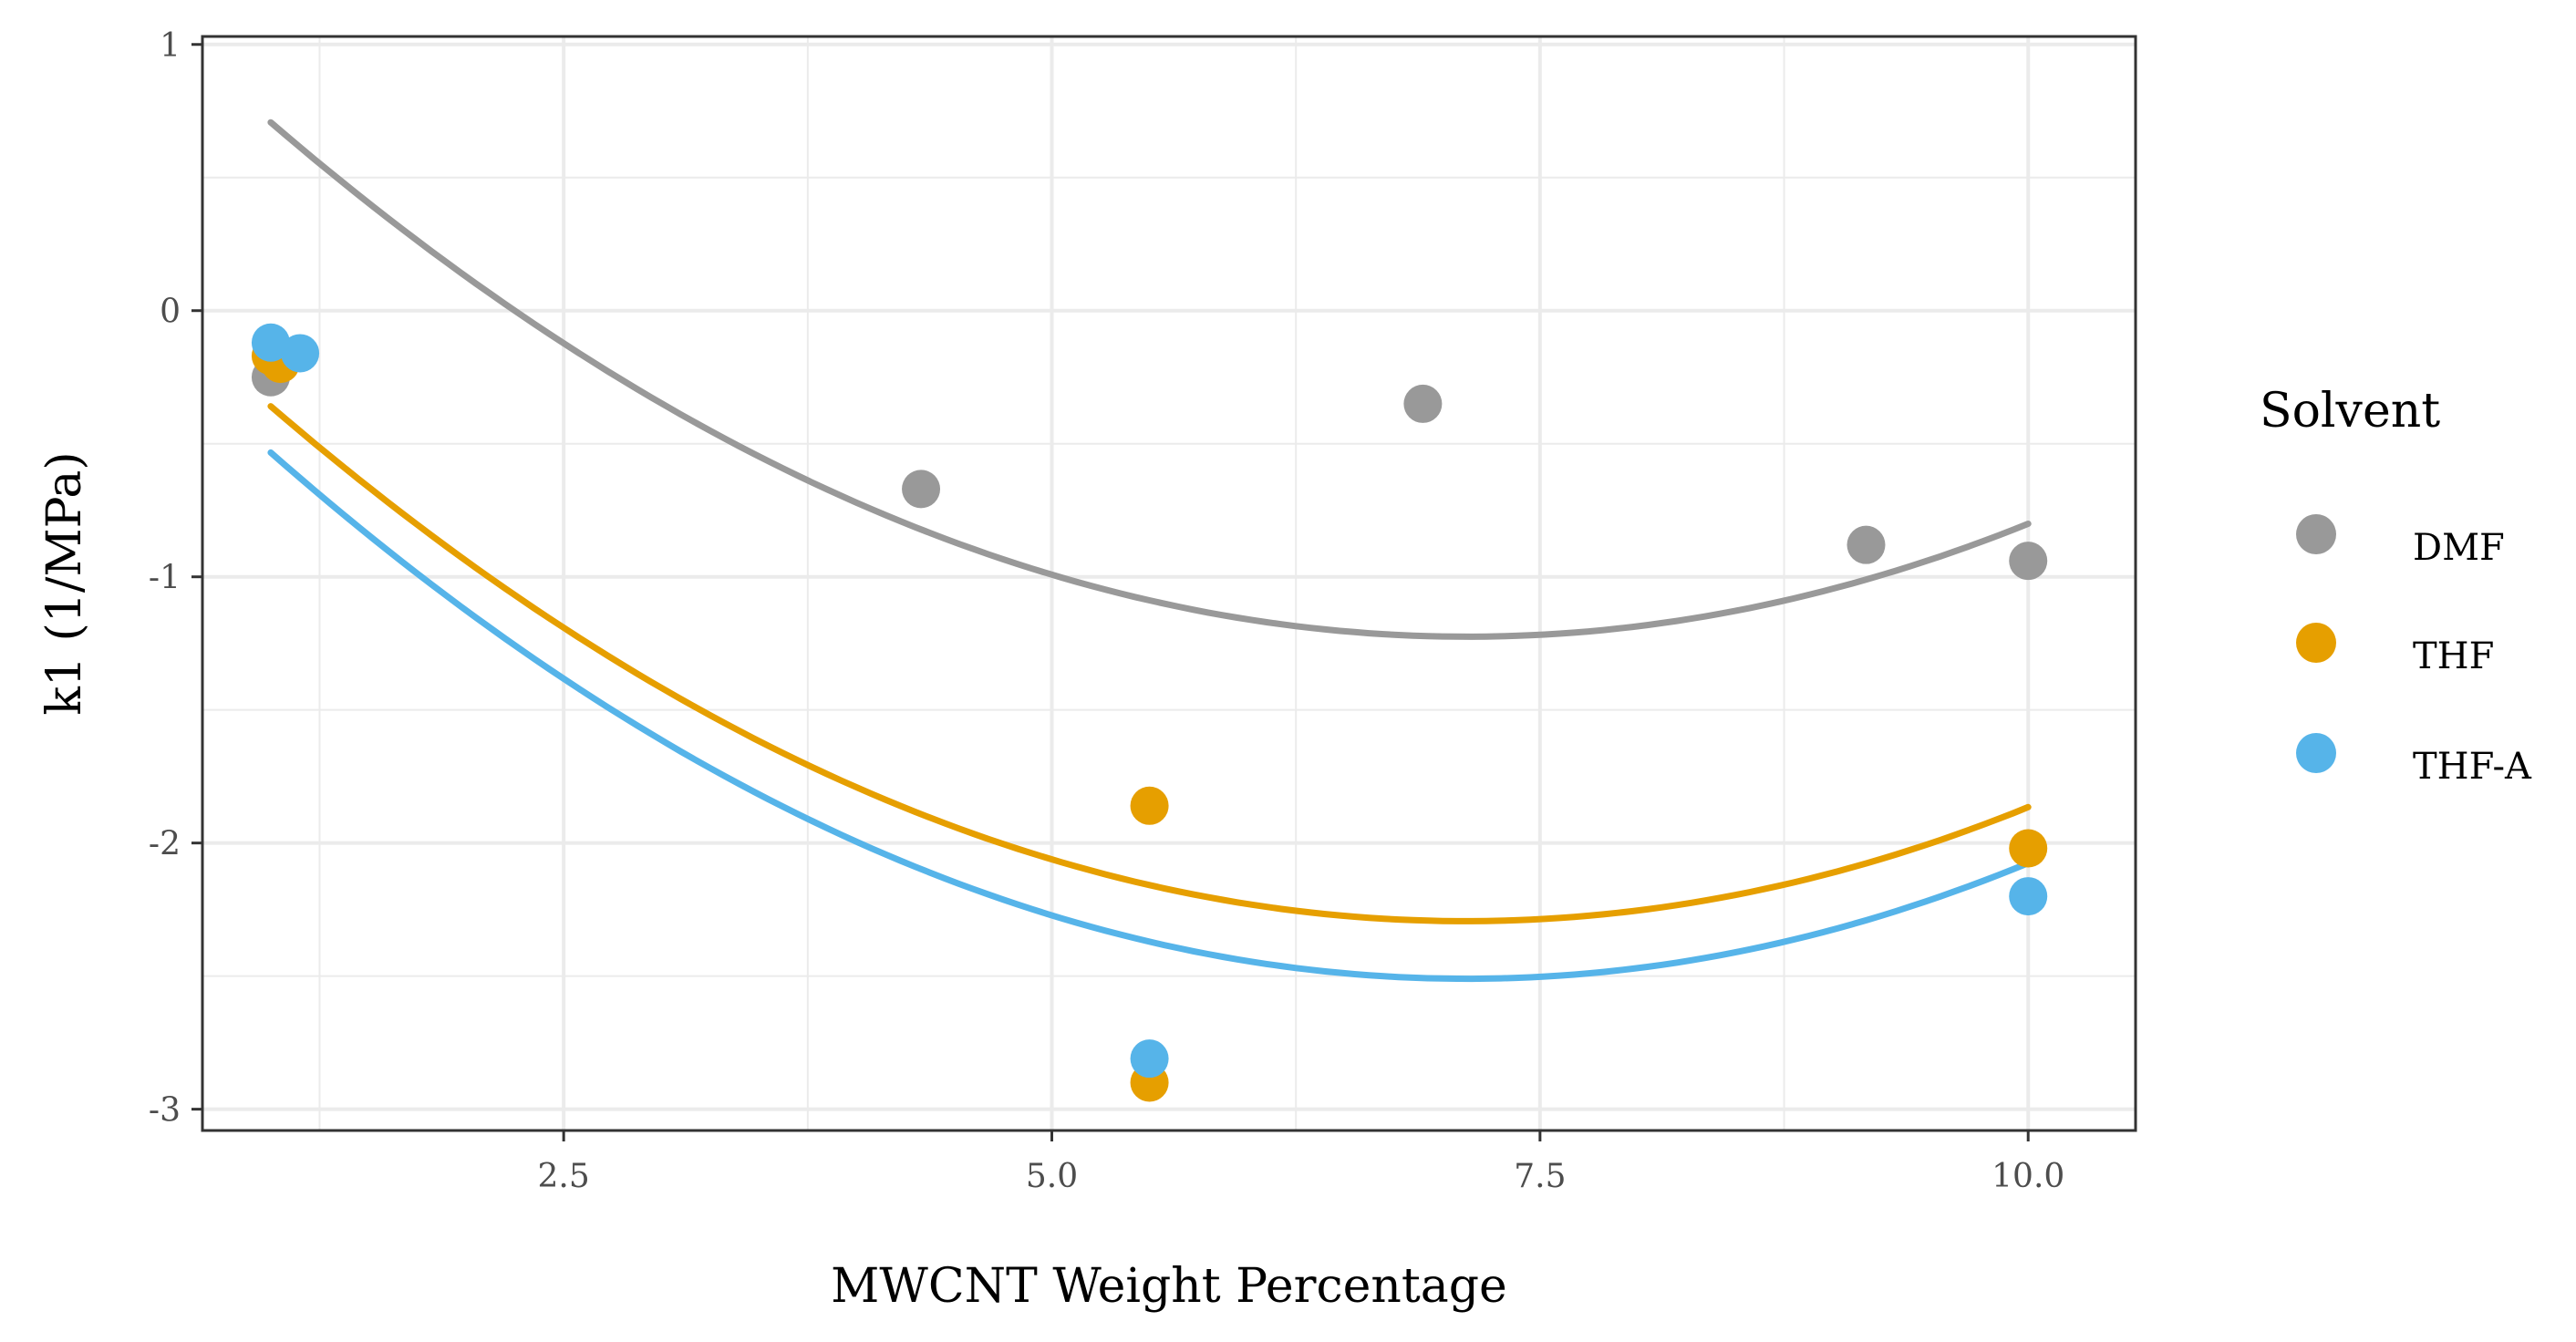 Image resolution: width=2576 pixels, height=1342 pixels. What do you see at coordinates (2396, 586) in the screenshot?
I see `legend: Solvent DMF THF THF-A` at bounding box center [2396, 586].